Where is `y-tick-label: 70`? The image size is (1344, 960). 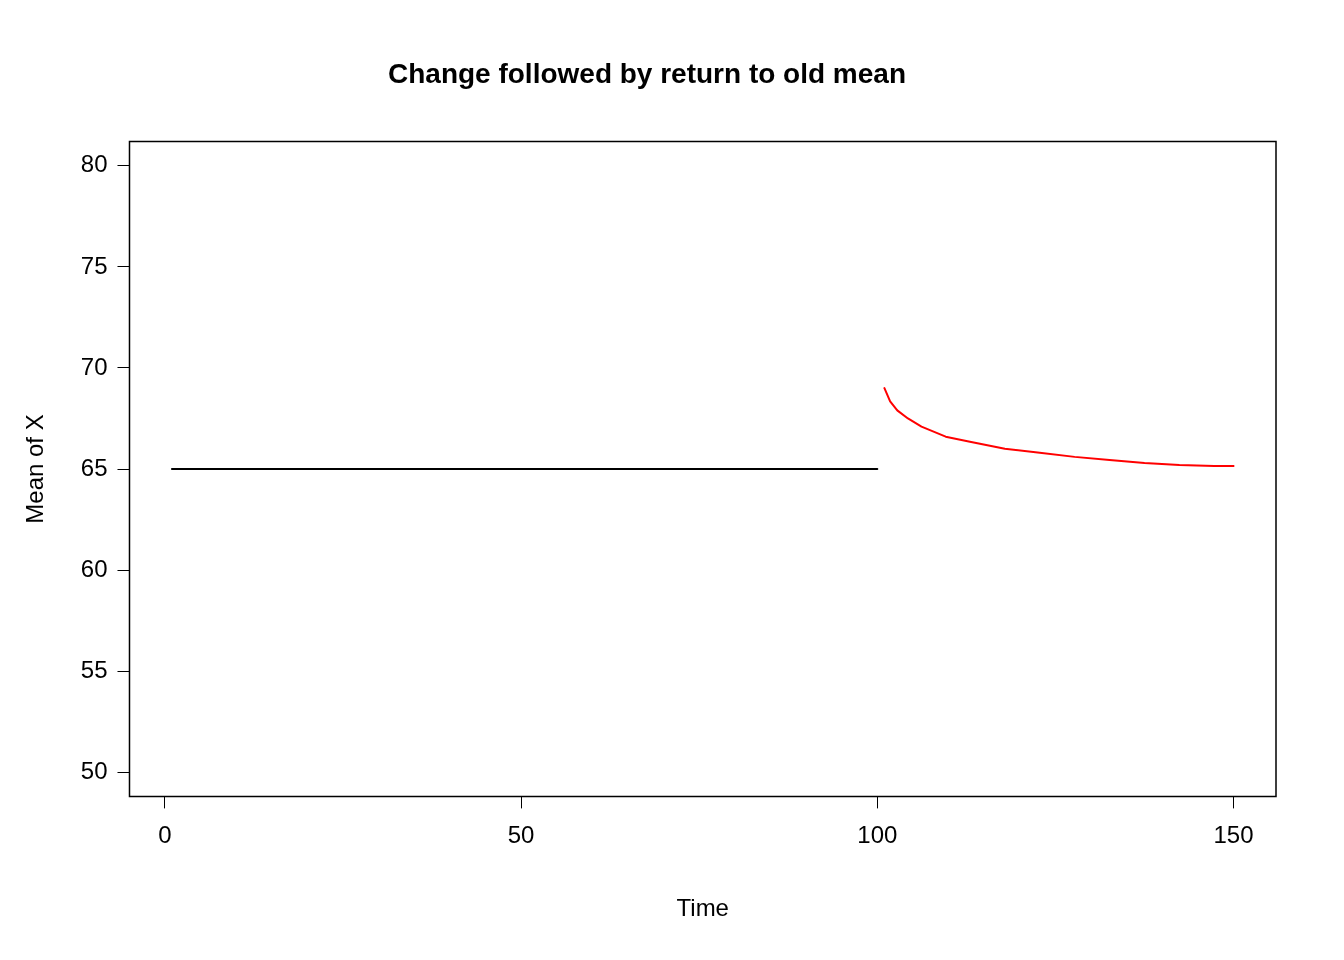
y-tick-label: 70 is located at coordinates (94, 366).